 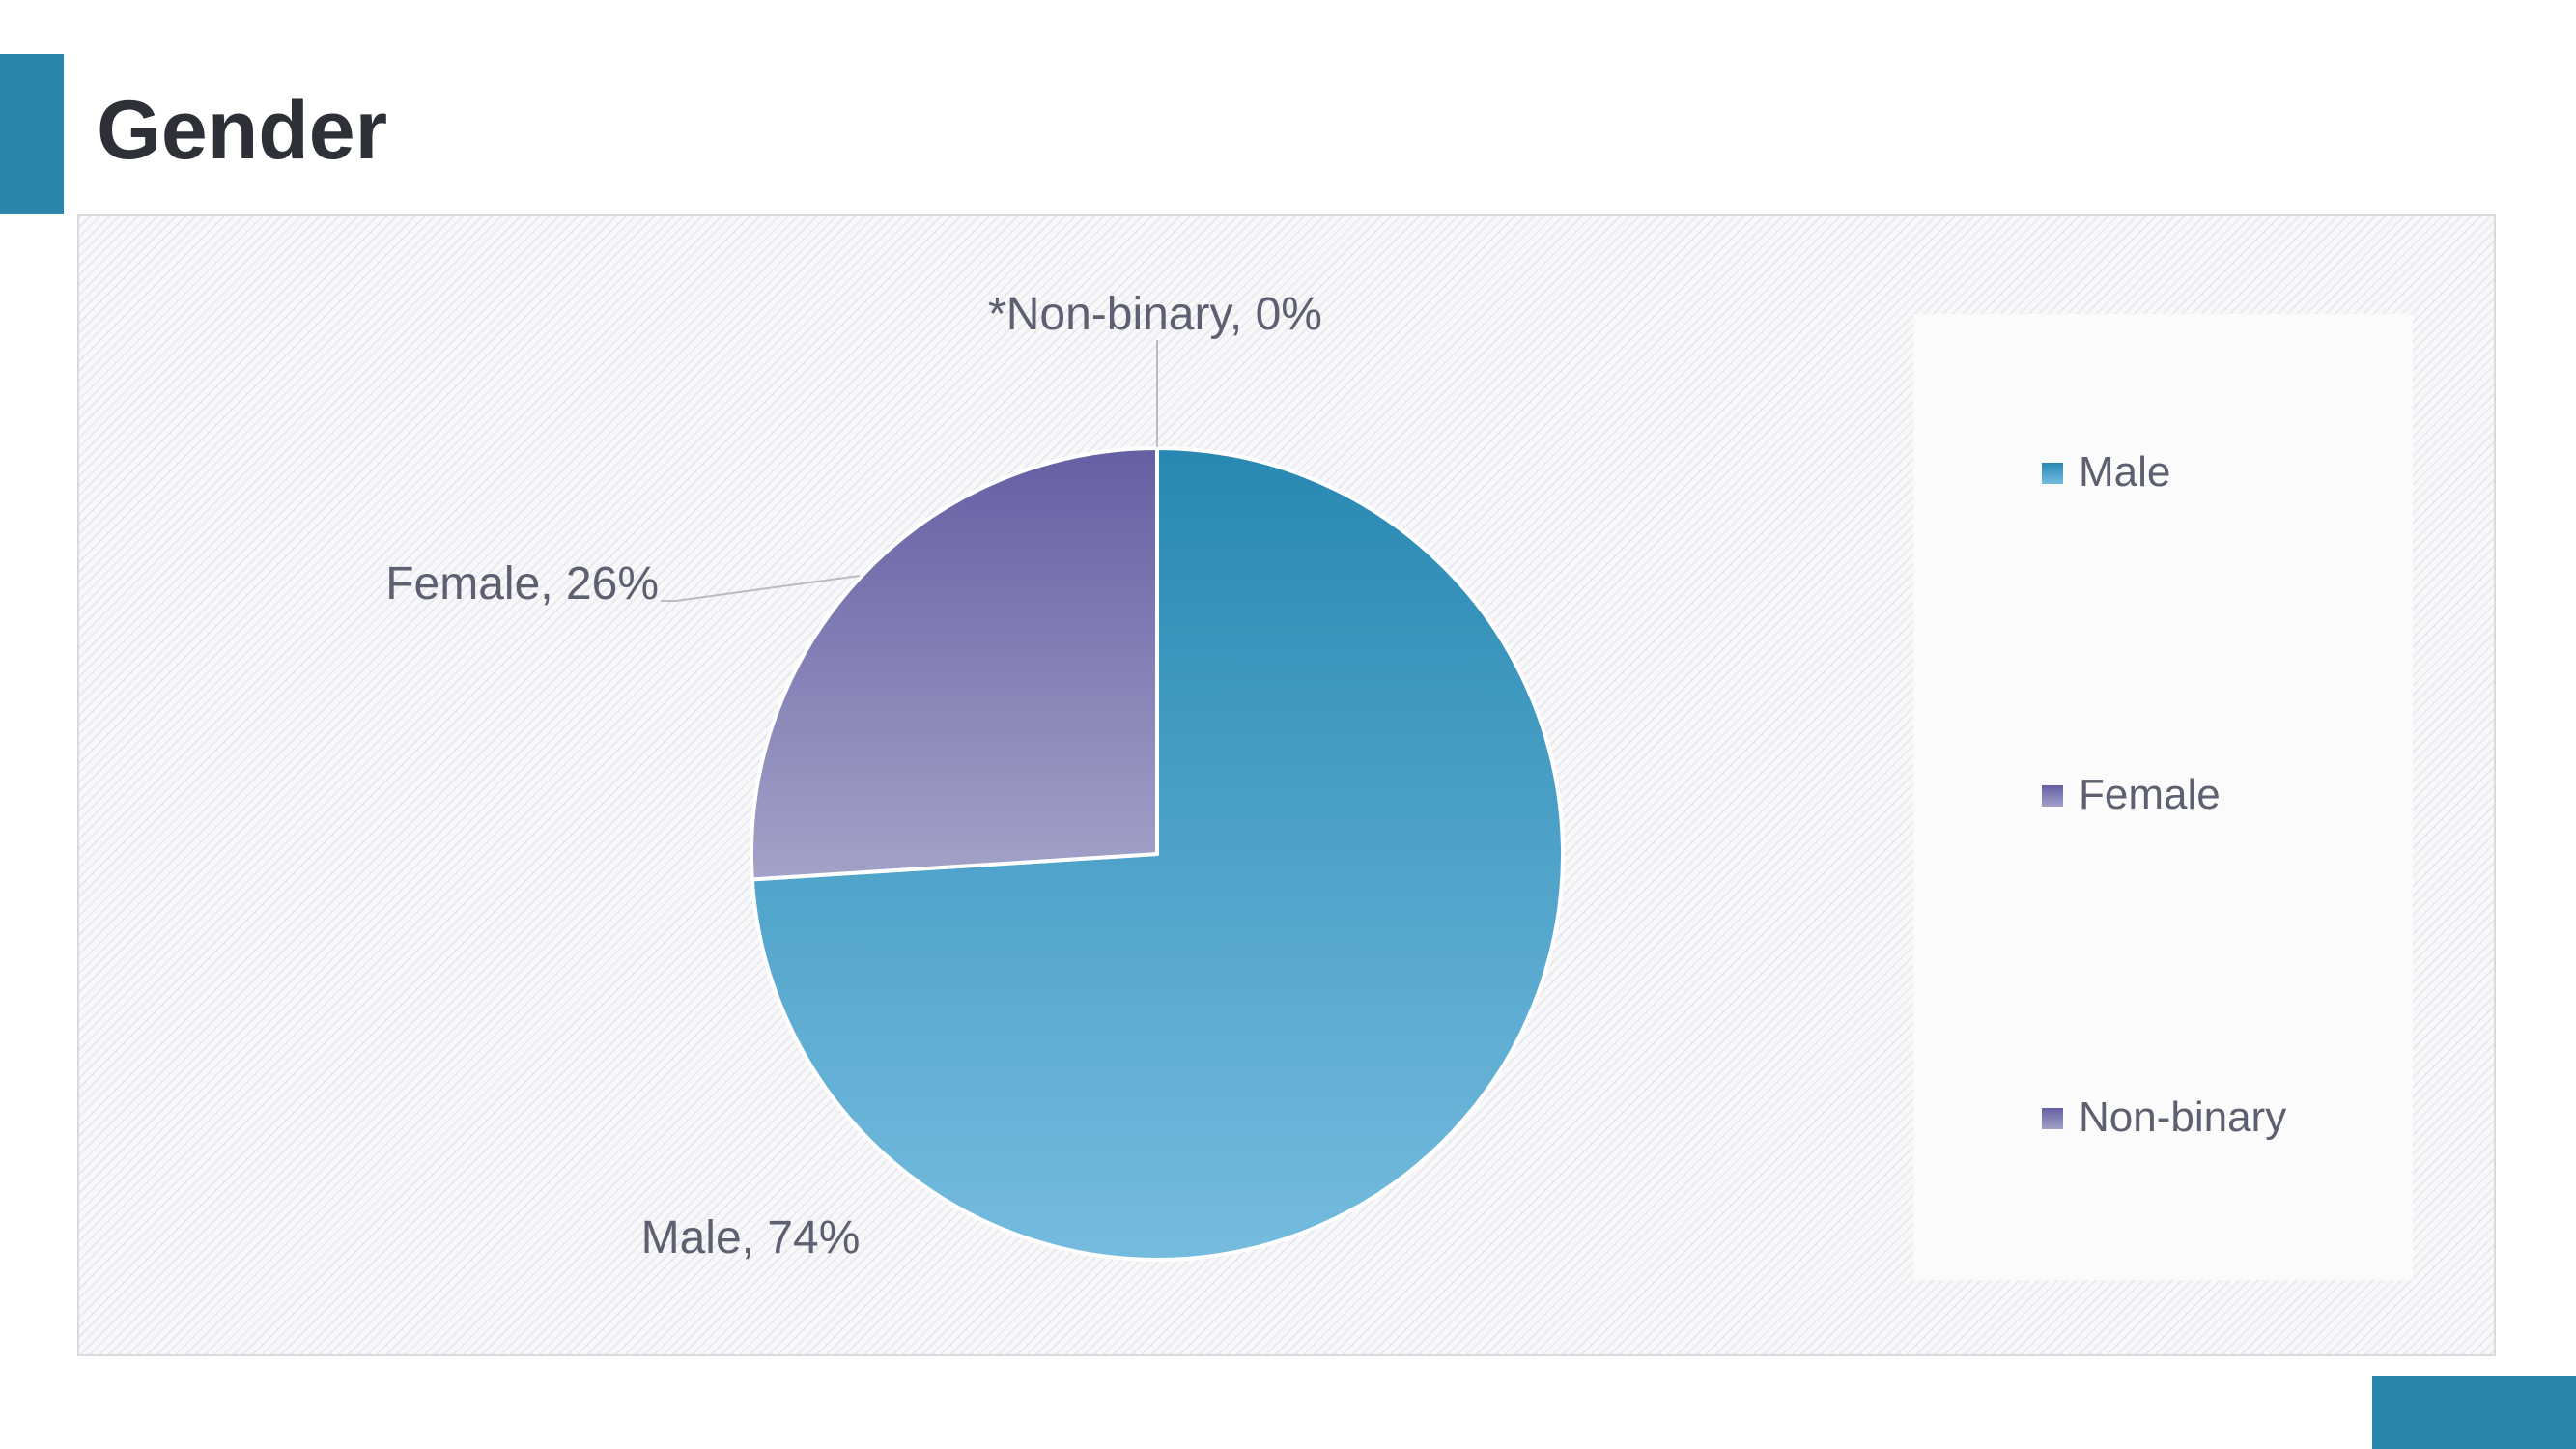 I want to click on leader-line-female, so click(x=761, y=588).